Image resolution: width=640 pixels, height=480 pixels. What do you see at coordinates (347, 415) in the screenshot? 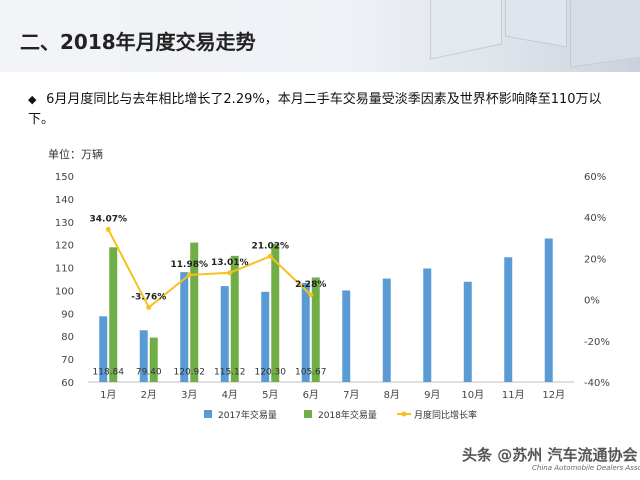
I see `legend-label: 2018年交易量` at bounding box center [347, 415].